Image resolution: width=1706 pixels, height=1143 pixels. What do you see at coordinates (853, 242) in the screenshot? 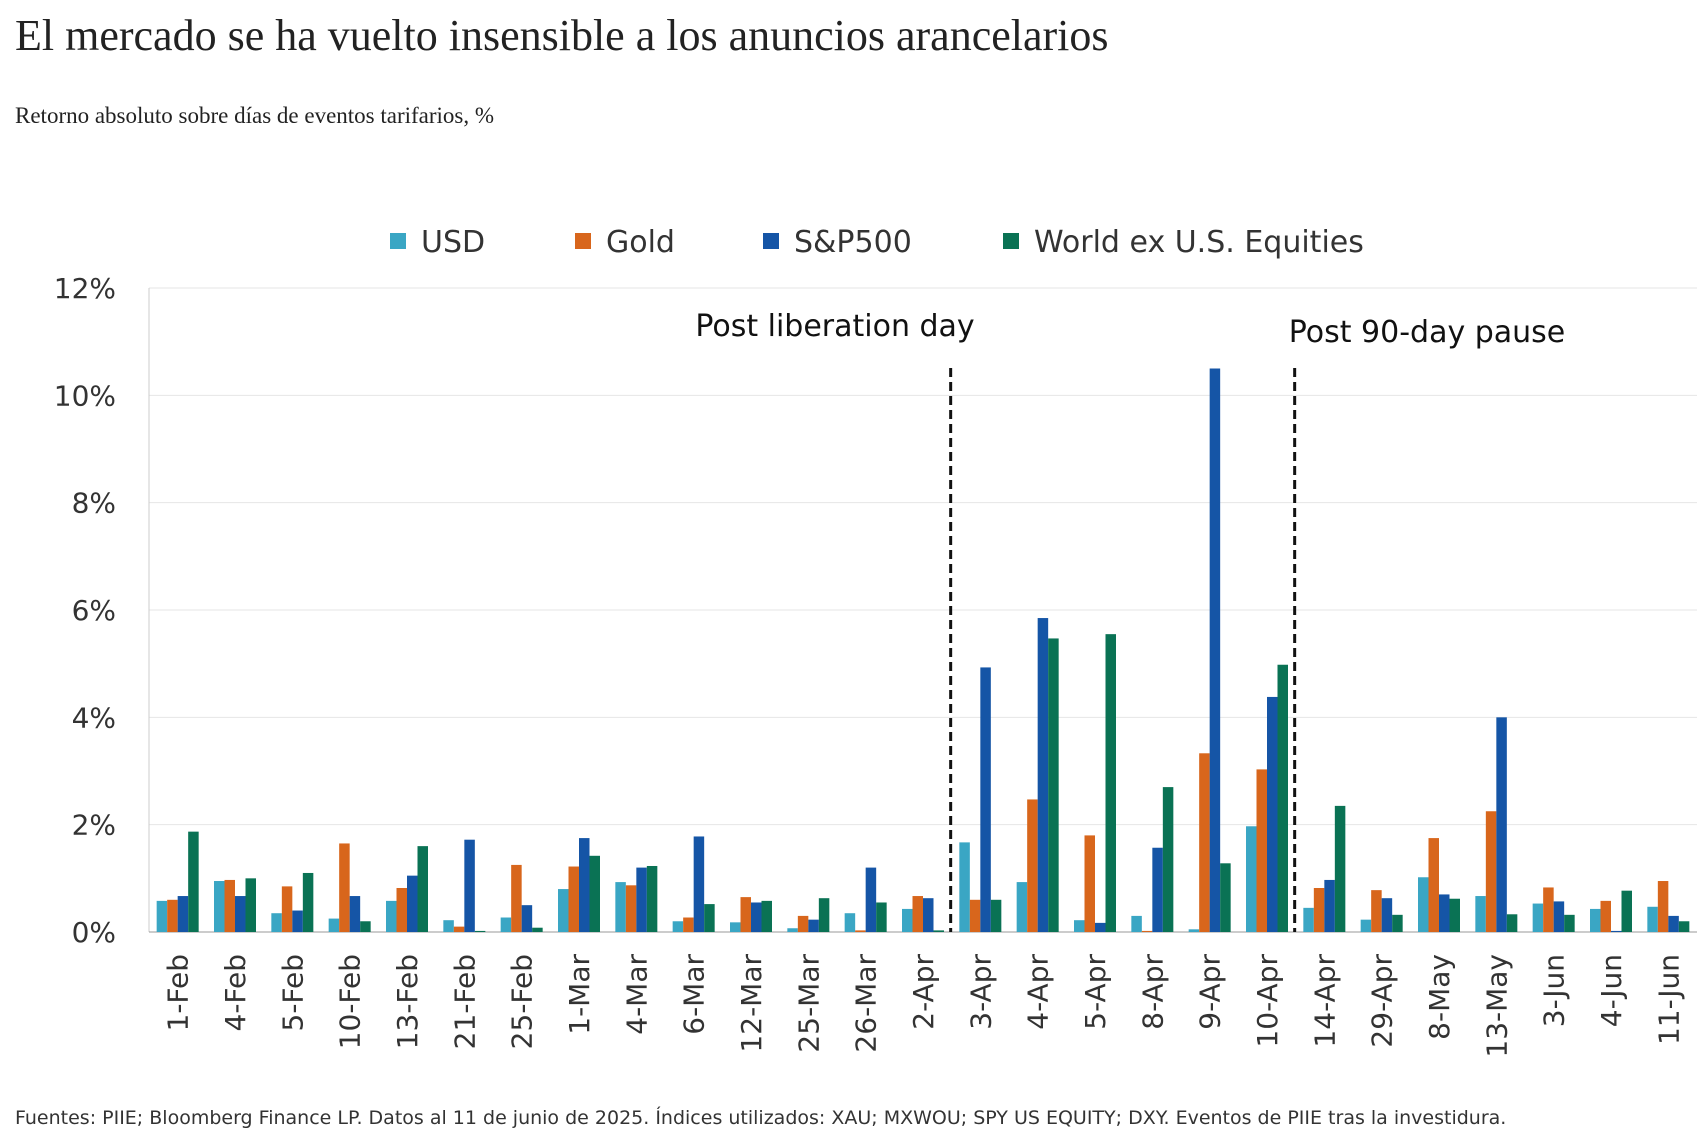
I see `legend-label: S&P500` at bounding box center [853, 242].